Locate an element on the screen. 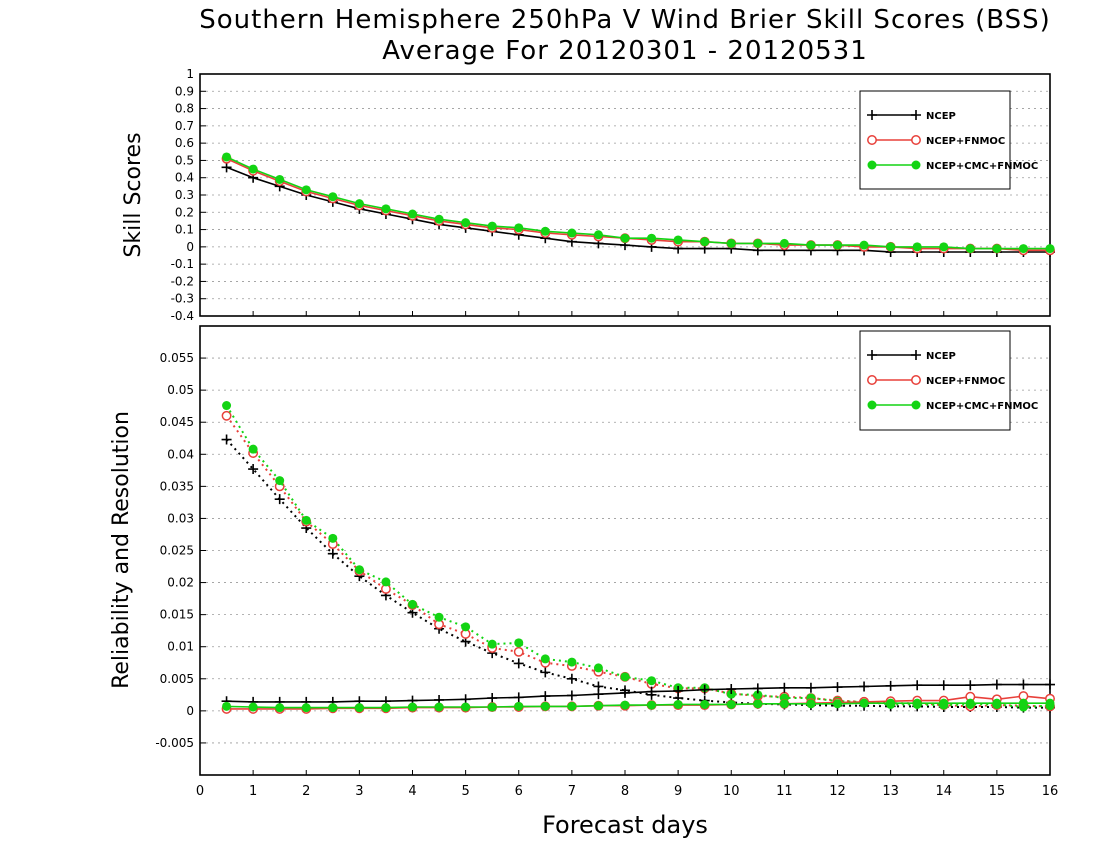 The width and height of the screenshot is (1100, 850). x-tick-label: 5 is located at coordinates (465, 791).